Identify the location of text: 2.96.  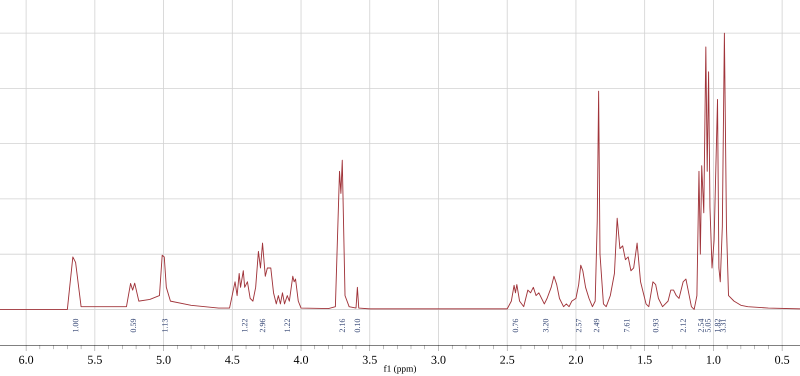
(263, 325).